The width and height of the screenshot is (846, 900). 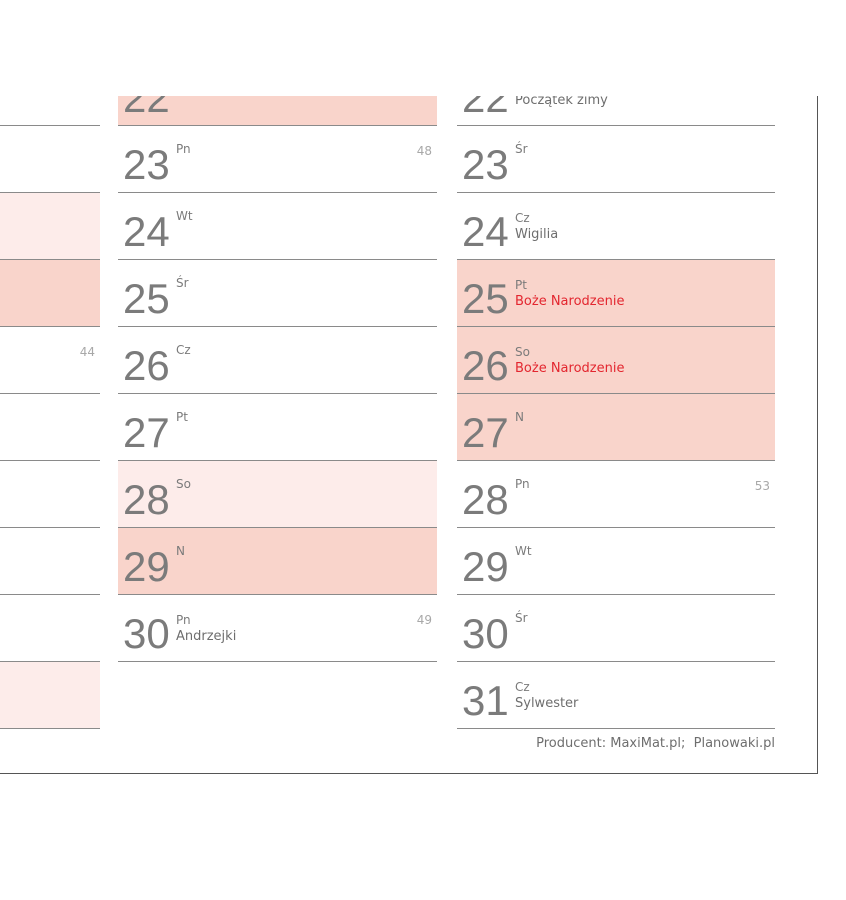 I want to click on day-row: 30 Pn Andrzejki 49, so click(x=277, y=628).